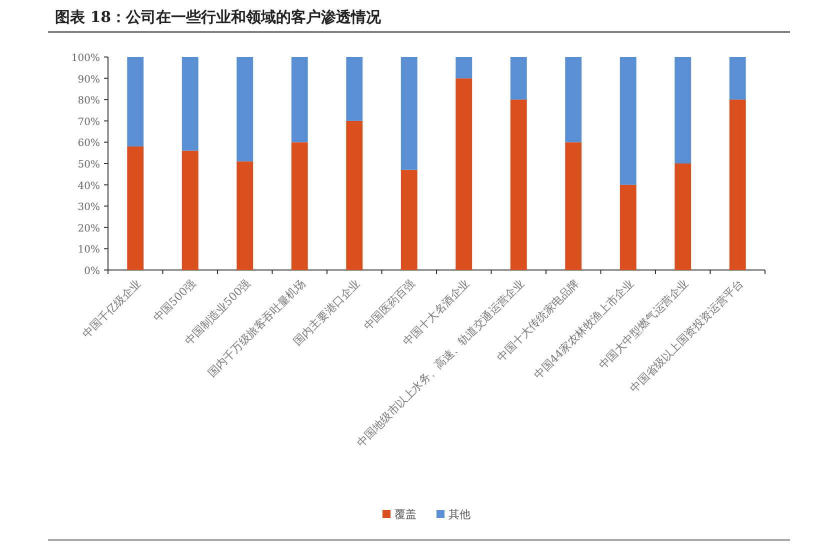 Image resolution: width=813 pixels, height=547 pixels. What do you see at coordinates (92, 271) in the screenshot?
I see `y-tick-label: 0%` at bounding box center [92, 271].